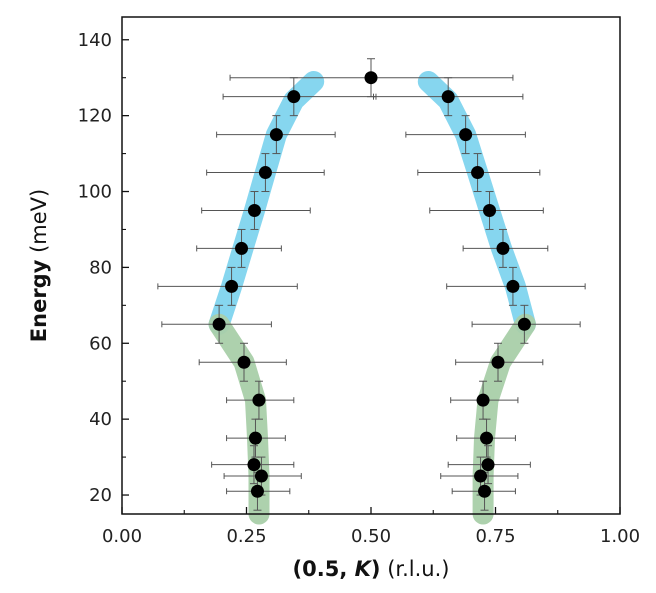  I want to click on x-tick-label: 0.25, so click(246, 536).